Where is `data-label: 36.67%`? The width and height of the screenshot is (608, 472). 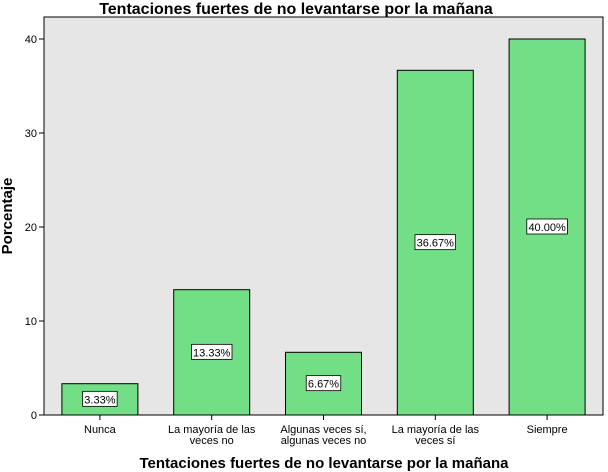 data-label: 36.67% is located at coordinates (436, 244).